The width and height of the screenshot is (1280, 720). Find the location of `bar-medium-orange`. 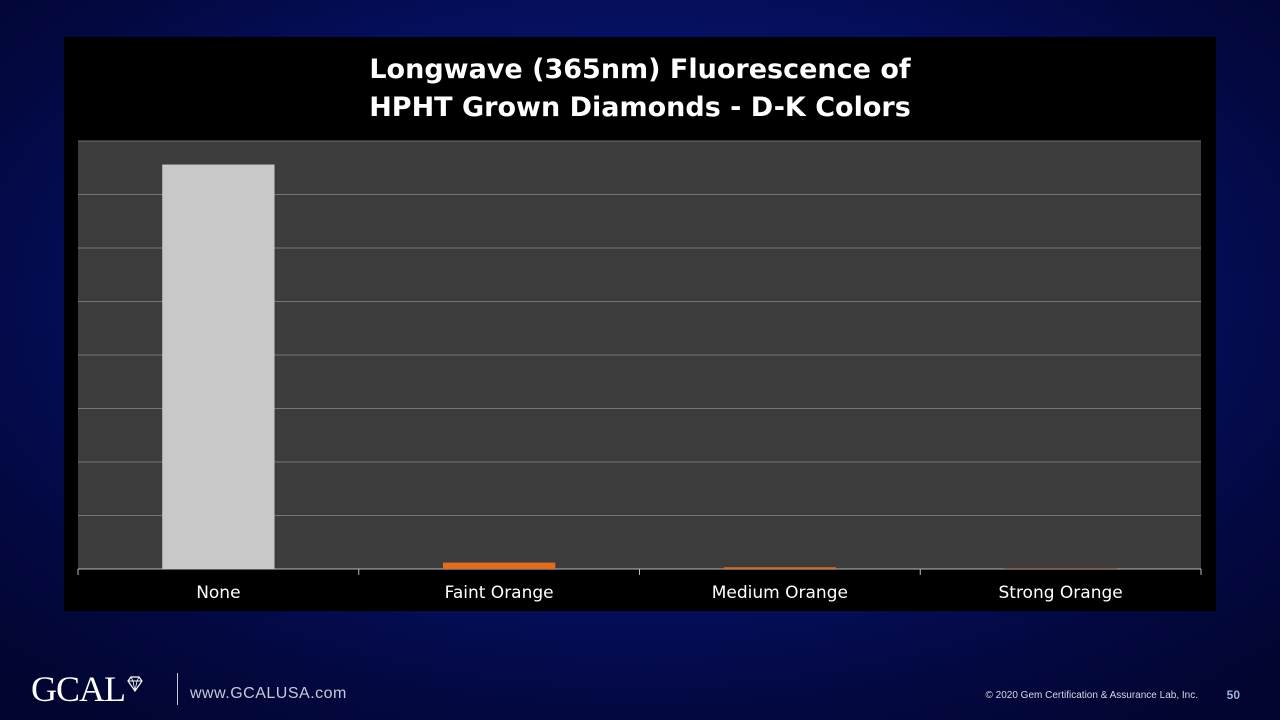

bar-medium-orange is located at coordinates (780, 568).